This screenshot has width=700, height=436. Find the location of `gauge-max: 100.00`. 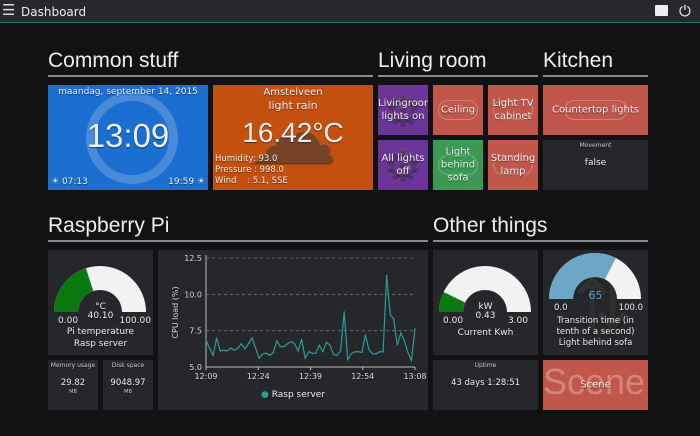

gauge-max: 100.00 is located at coordinates (135, 321).